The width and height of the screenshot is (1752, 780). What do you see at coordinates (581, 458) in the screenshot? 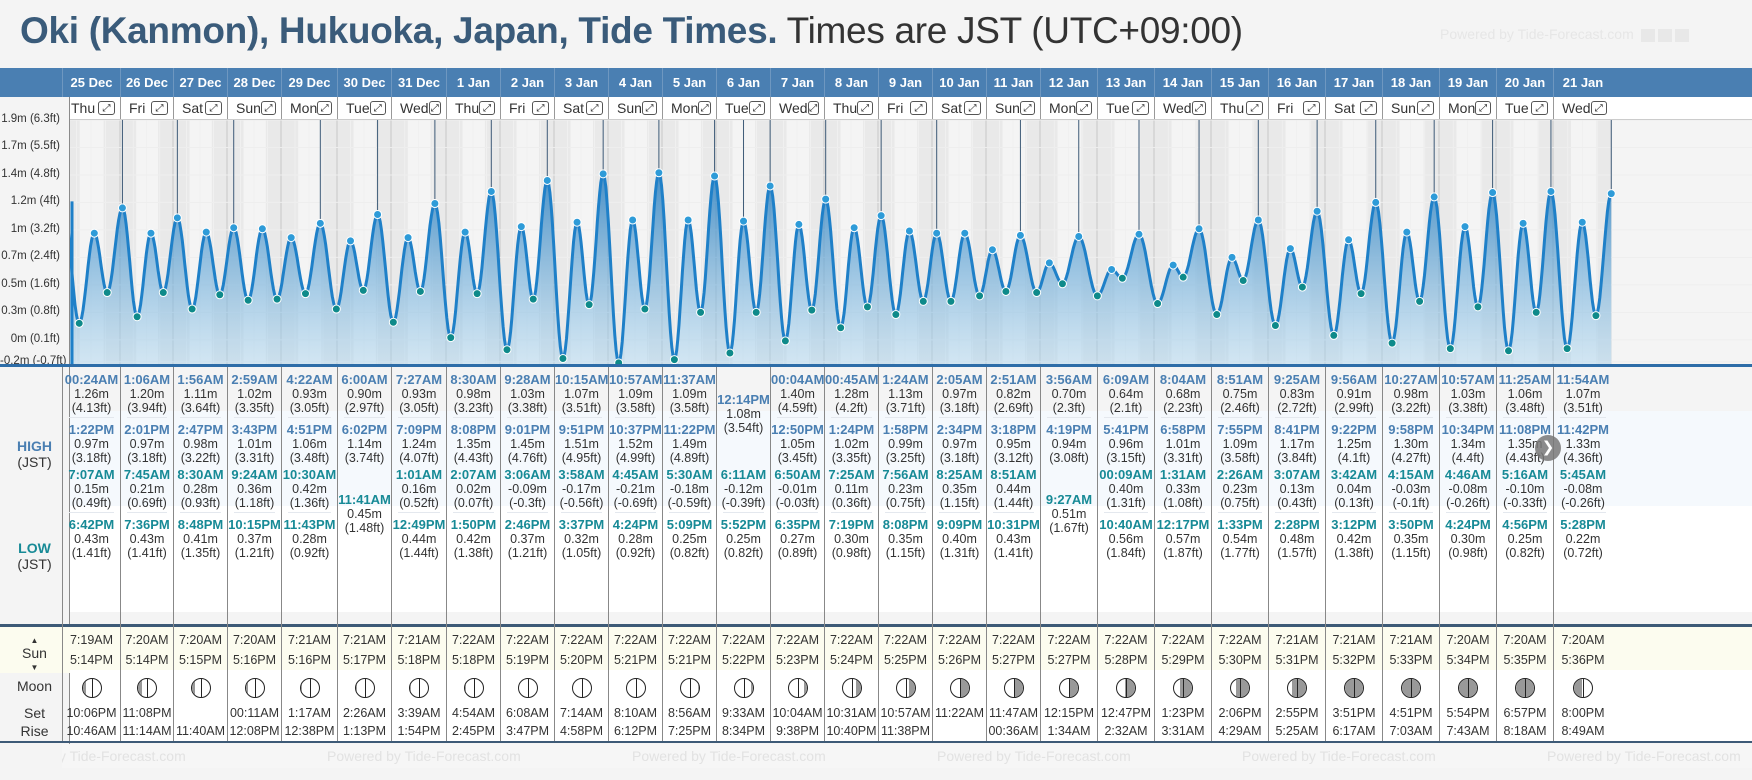
I see `high-tide-height-ft: (4.95ft)` at bounding box center [581, 458].